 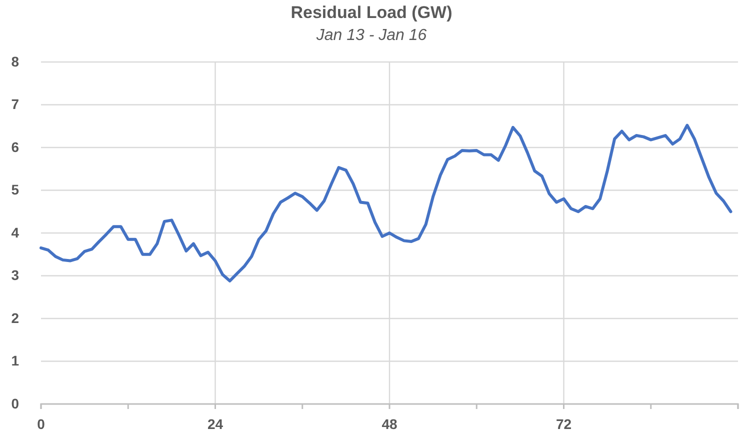 What do you see at coordinates (15, 275) in the screenshot?
I see `y-tick-label: 3` at bounding box center [15, 275].